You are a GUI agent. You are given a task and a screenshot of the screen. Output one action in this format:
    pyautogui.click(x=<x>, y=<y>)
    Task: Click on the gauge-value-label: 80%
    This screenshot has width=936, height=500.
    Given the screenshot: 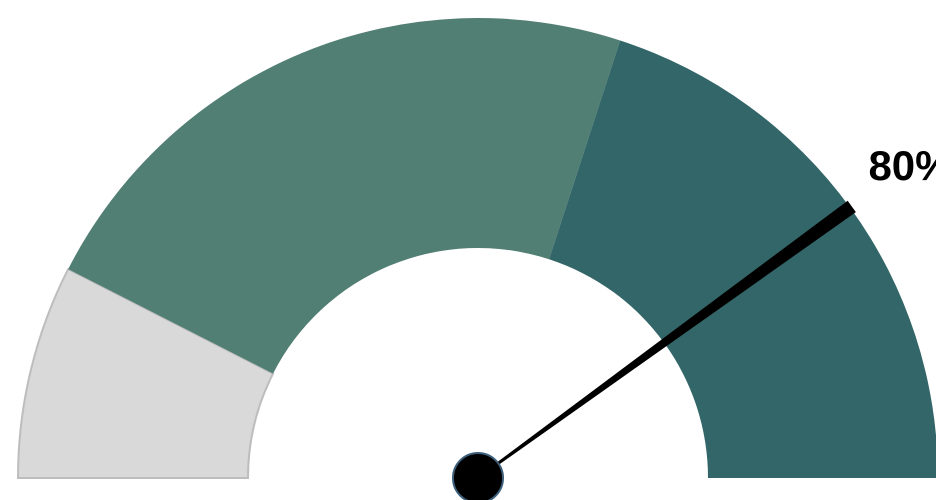 What is the action you would take?
    pyautogui.click(x=902, y=165)
    